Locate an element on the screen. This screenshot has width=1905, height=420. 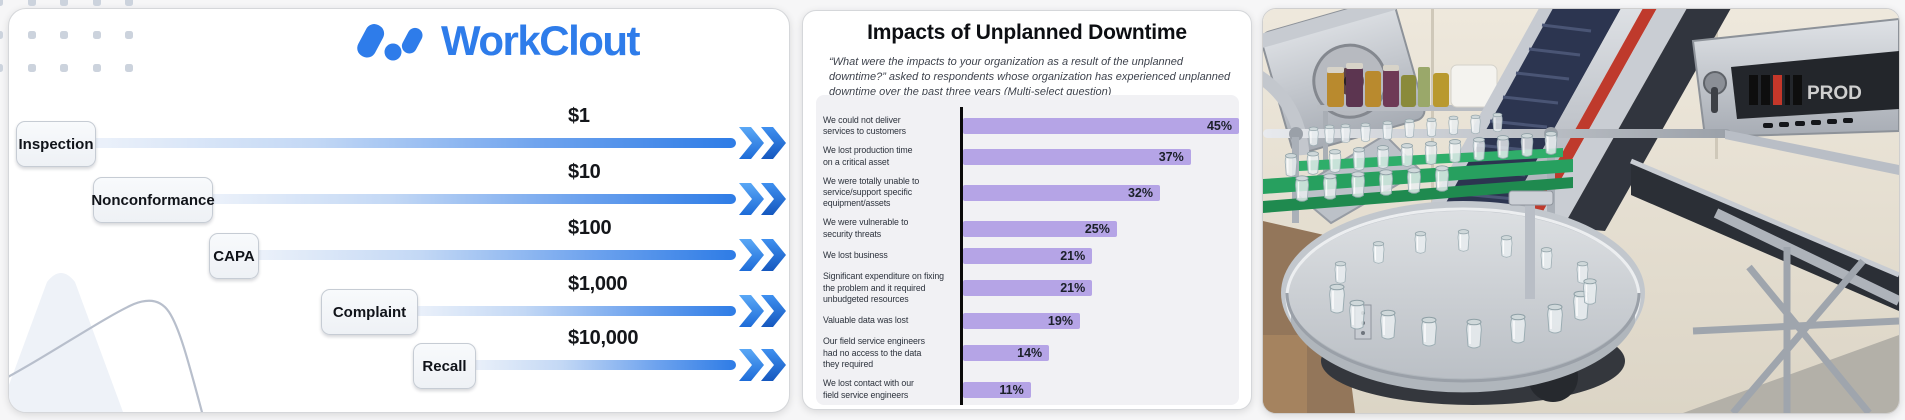
chart-bar: 14% is located at coordinates (1006, 353).